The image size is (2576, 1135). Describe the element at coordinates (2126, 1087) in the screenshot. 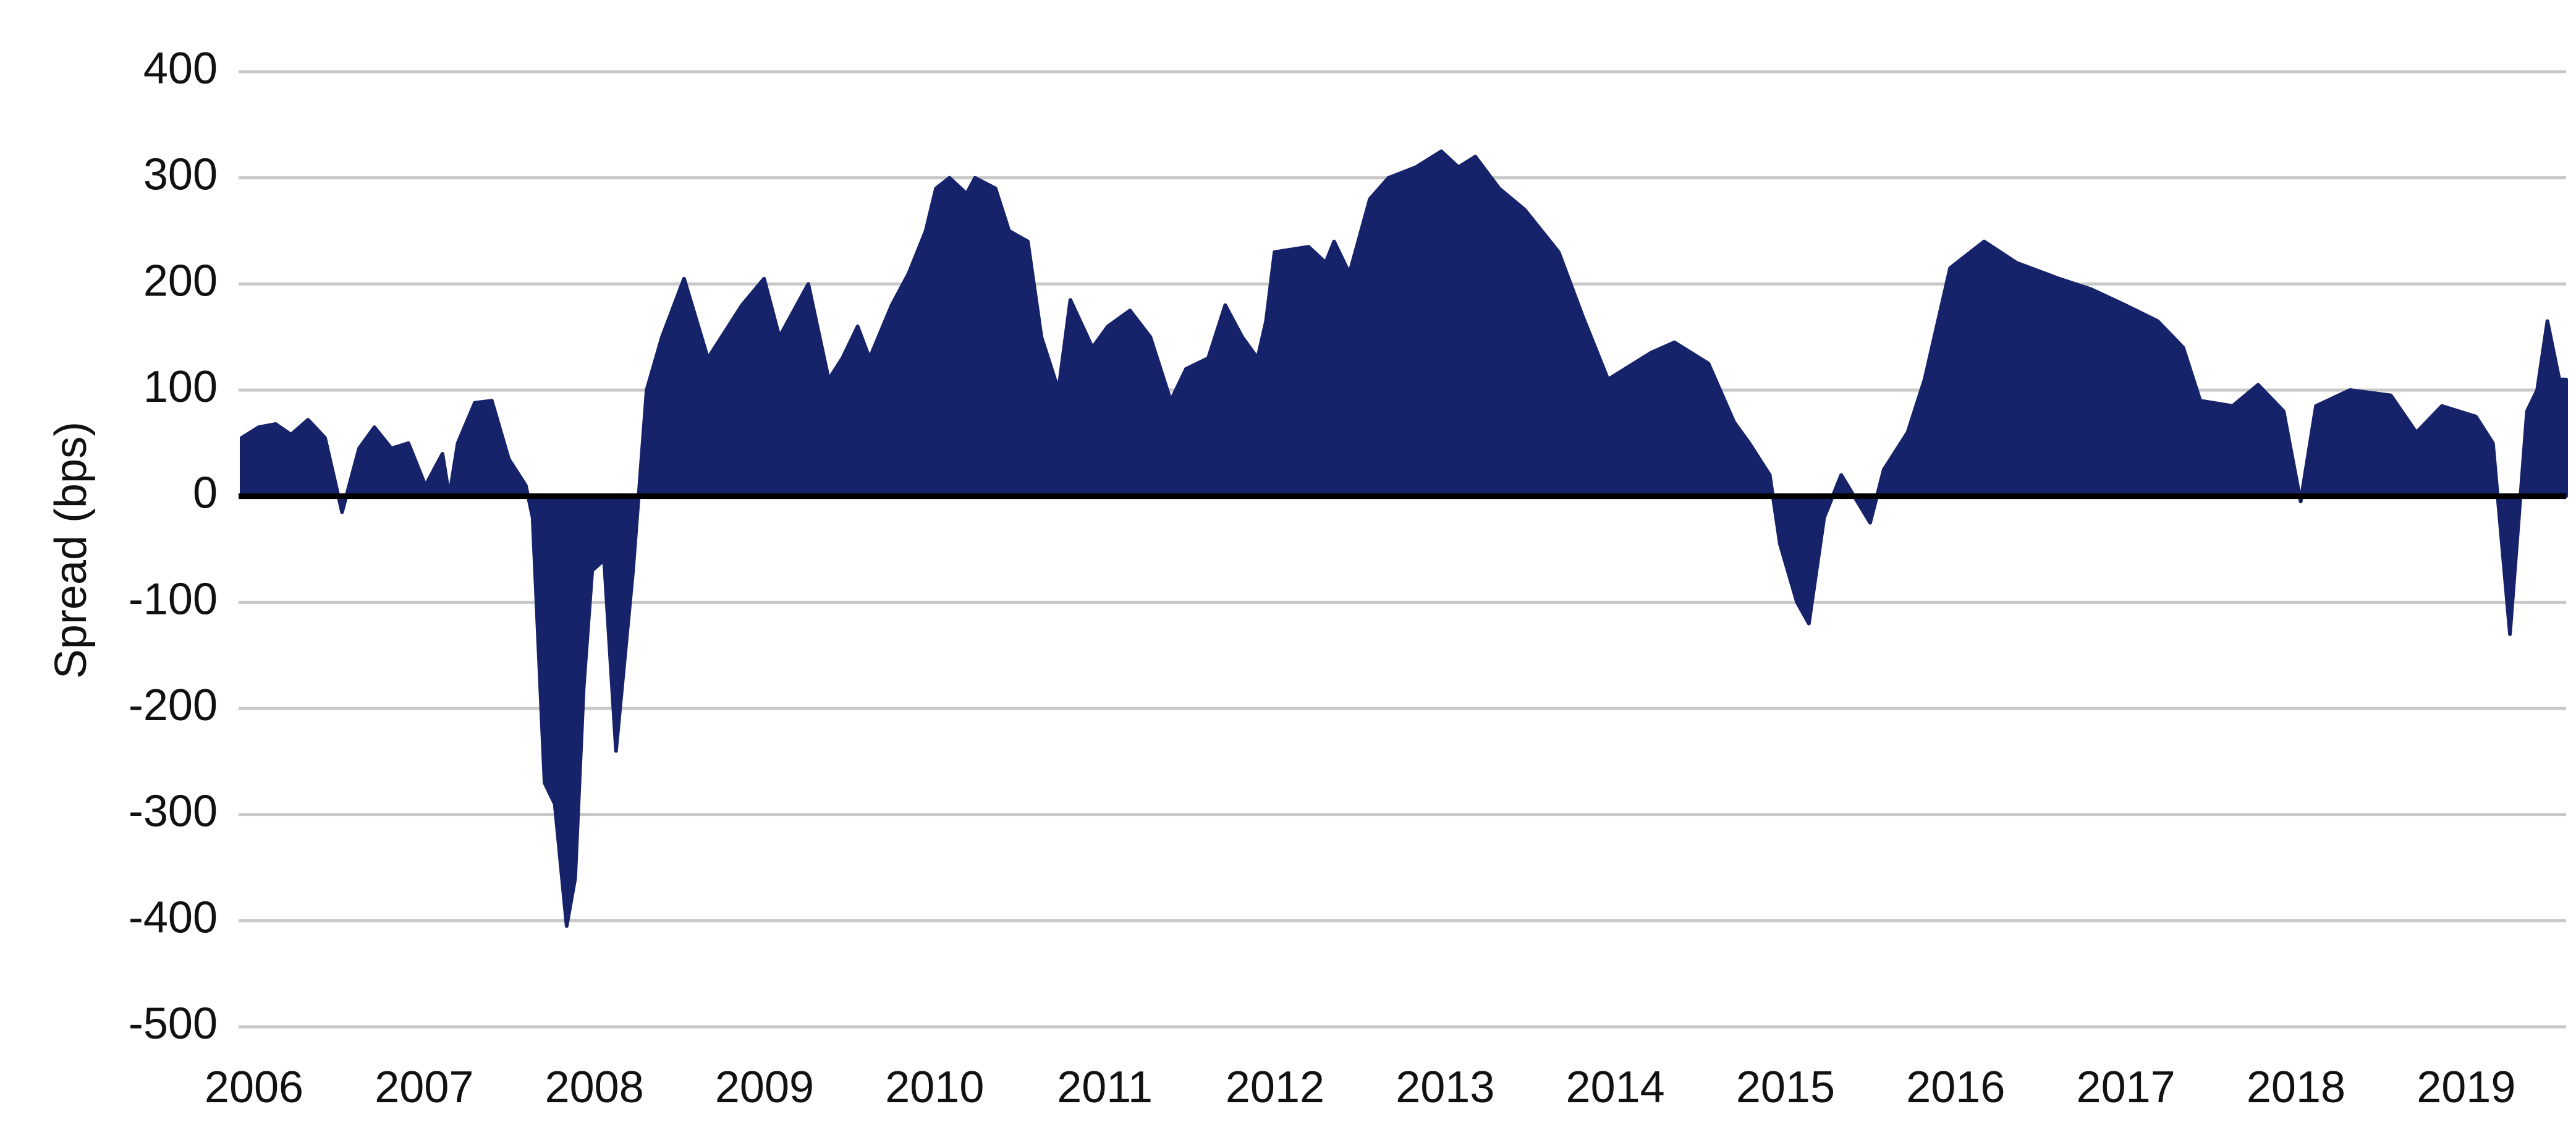

I see `x-tick-label: 2017` at that location.